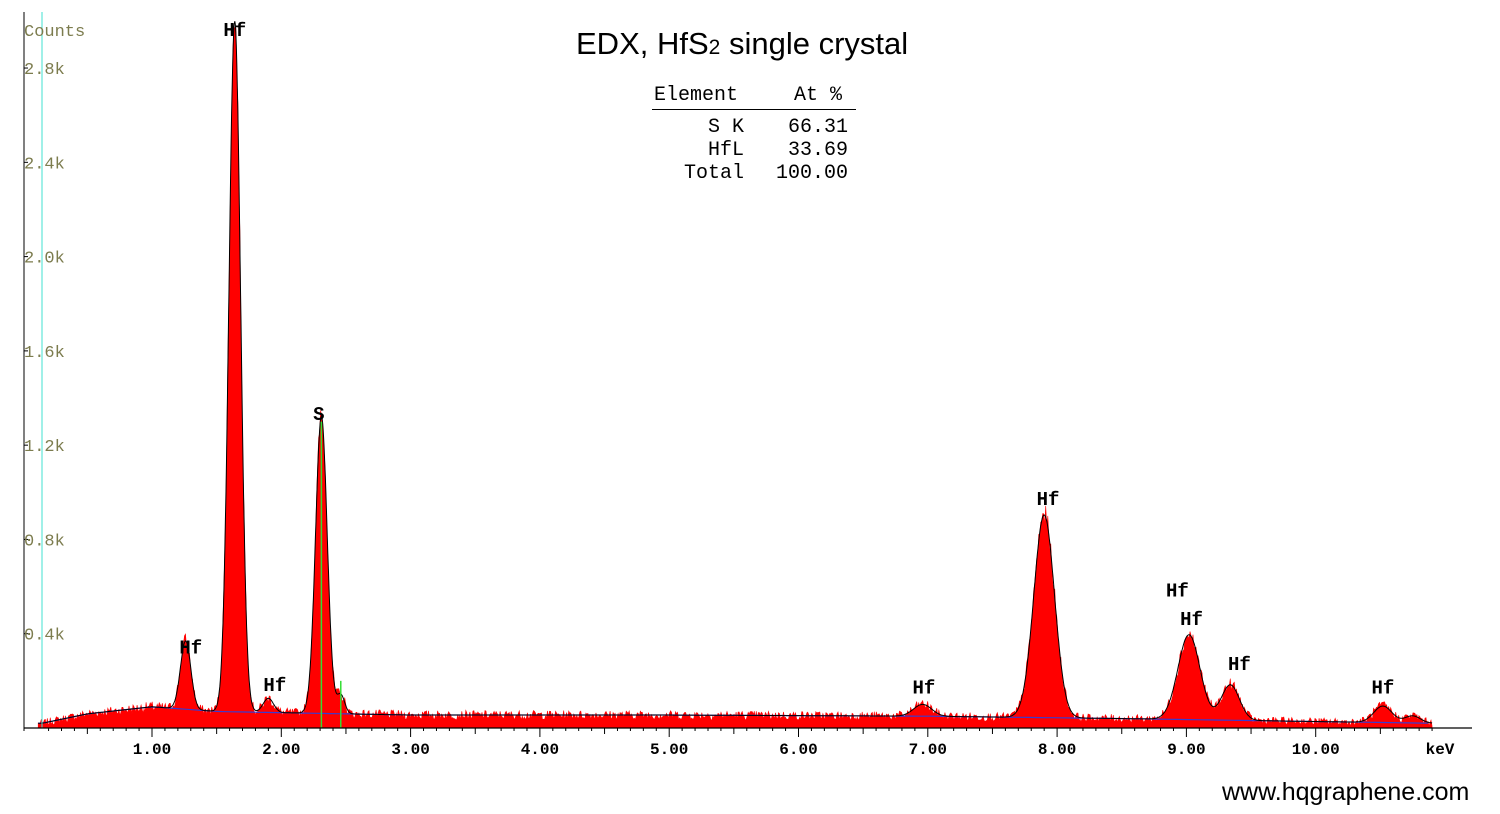  What do you see at coordinates (818, 127) in the screenshot?
I see `row-at-percent: 66.31` at bounding box center [818, 127].